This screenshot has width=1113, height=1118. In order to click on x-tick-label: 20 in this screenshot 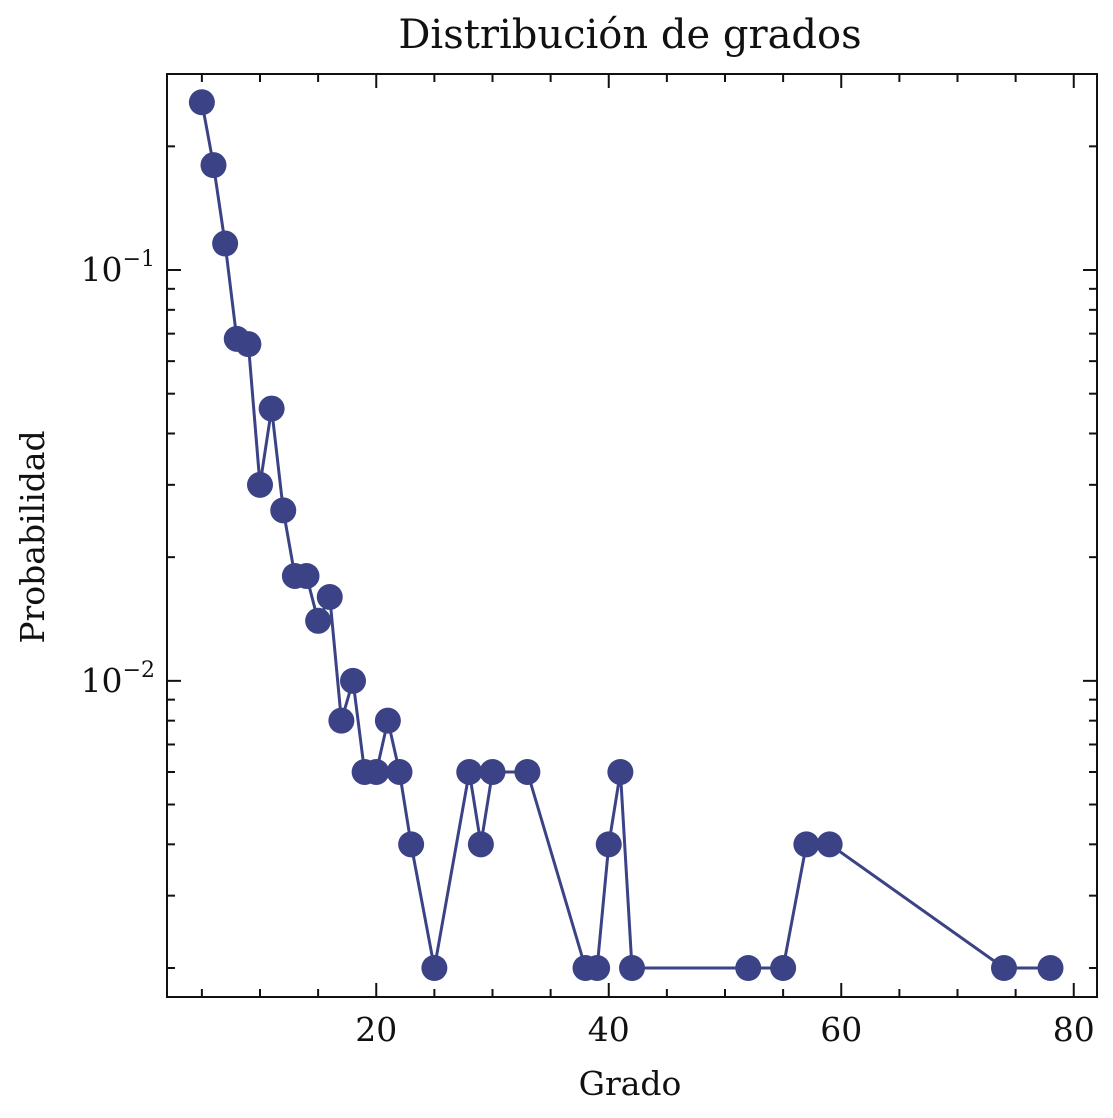, I will do `click(376, 1029)`.